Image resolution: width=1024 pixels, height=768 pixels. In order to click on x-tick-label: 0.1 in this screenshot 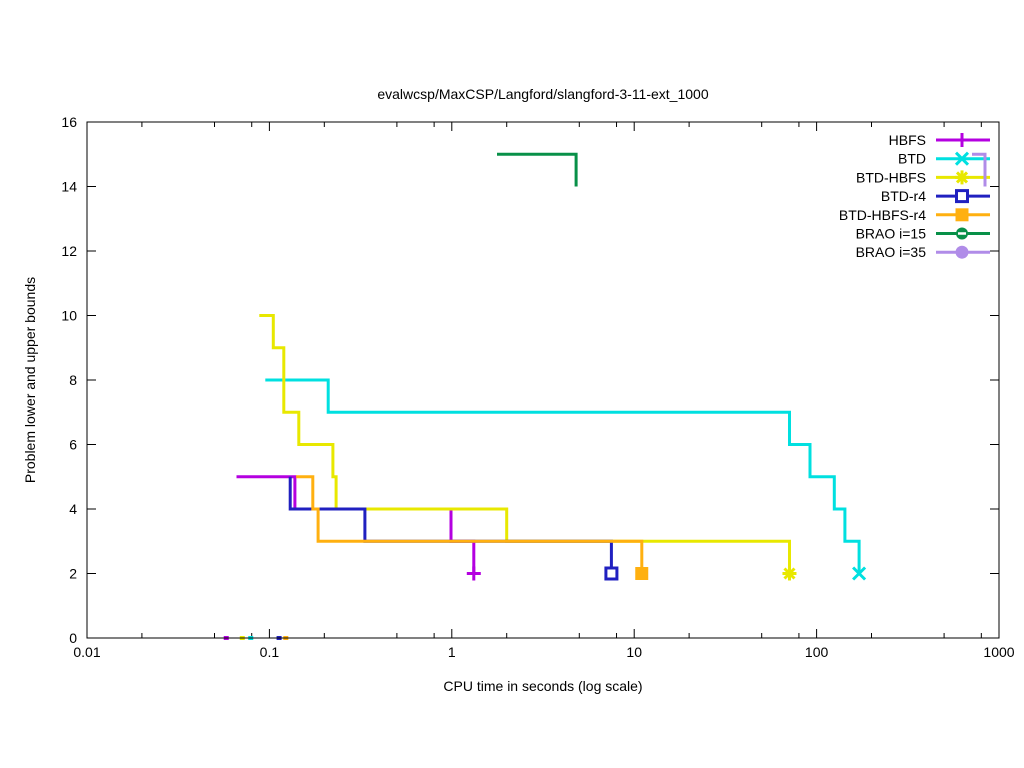, I will do `click(270, 652)`.